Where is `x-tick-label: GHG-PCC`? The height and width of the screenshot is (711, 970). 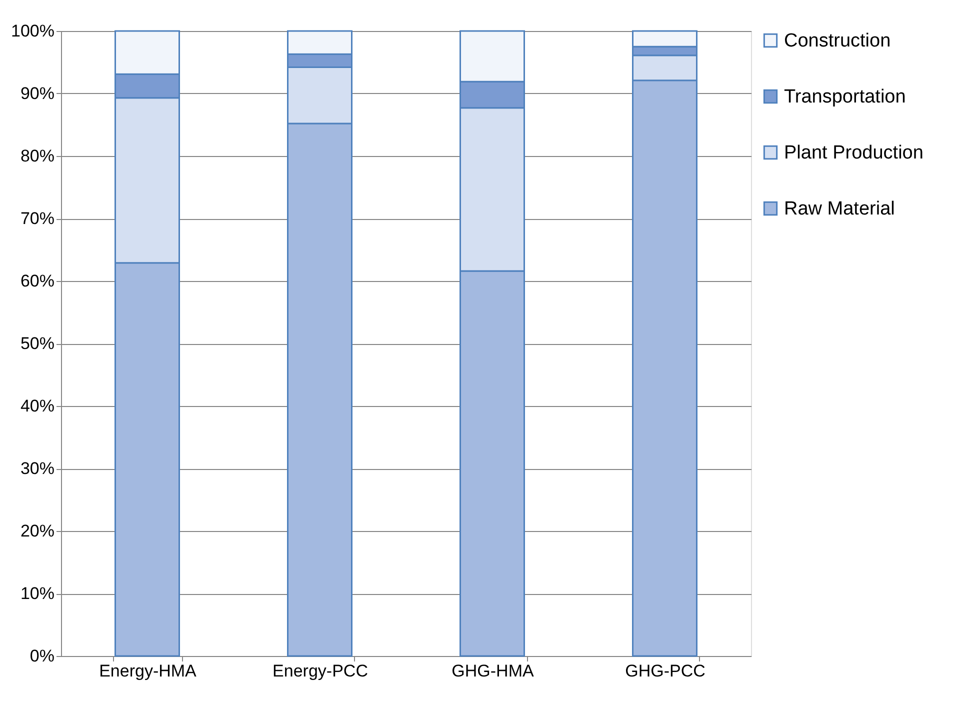 x-tick-label: GHG-PCC is located at coordinates (665, 671).